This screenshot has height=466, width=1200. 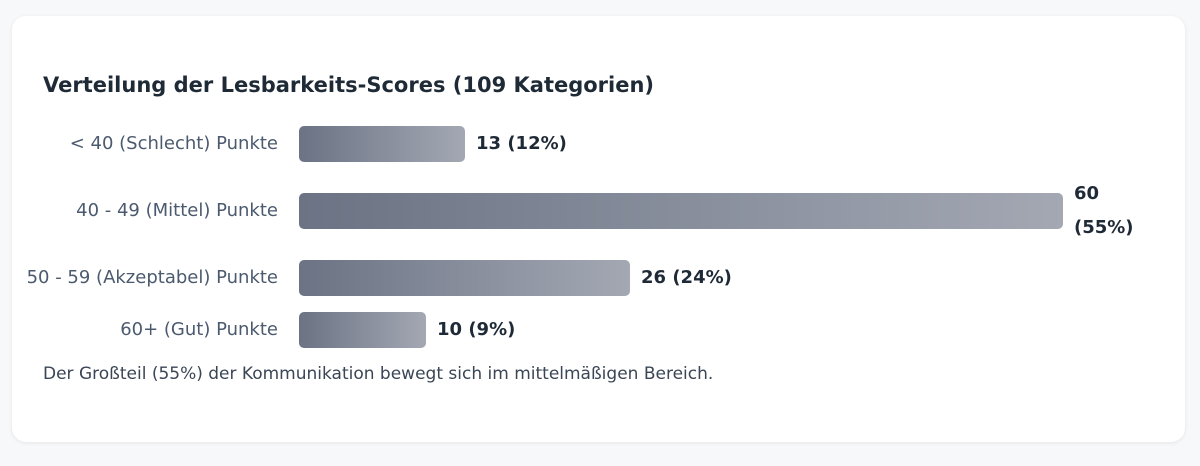 I want to click on value-label: 26 (24%), so click(x=686, y=277).